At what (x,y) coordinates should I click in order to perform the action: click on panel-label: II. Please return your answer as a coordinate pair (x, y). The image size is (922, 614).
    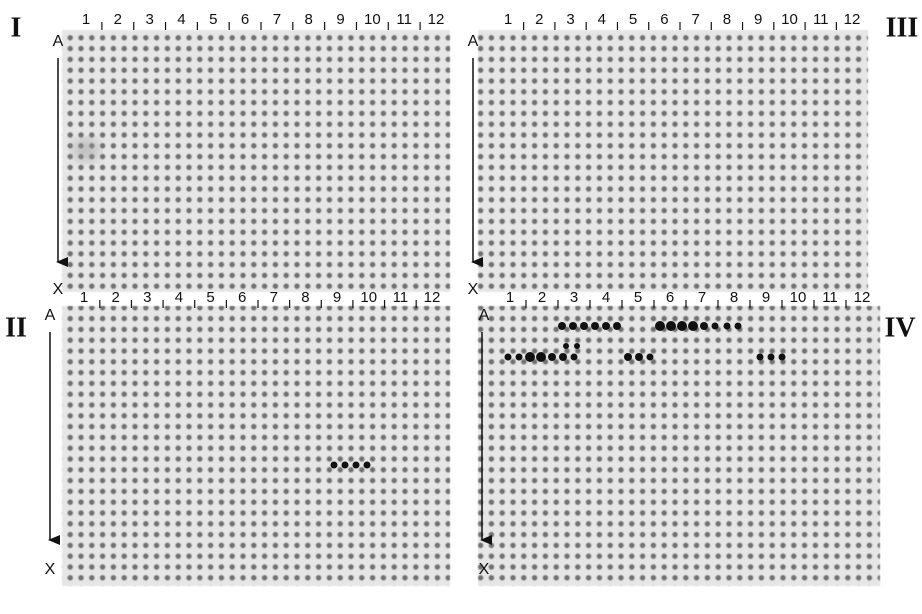
    Looking at the image, I should click on (16, 327).